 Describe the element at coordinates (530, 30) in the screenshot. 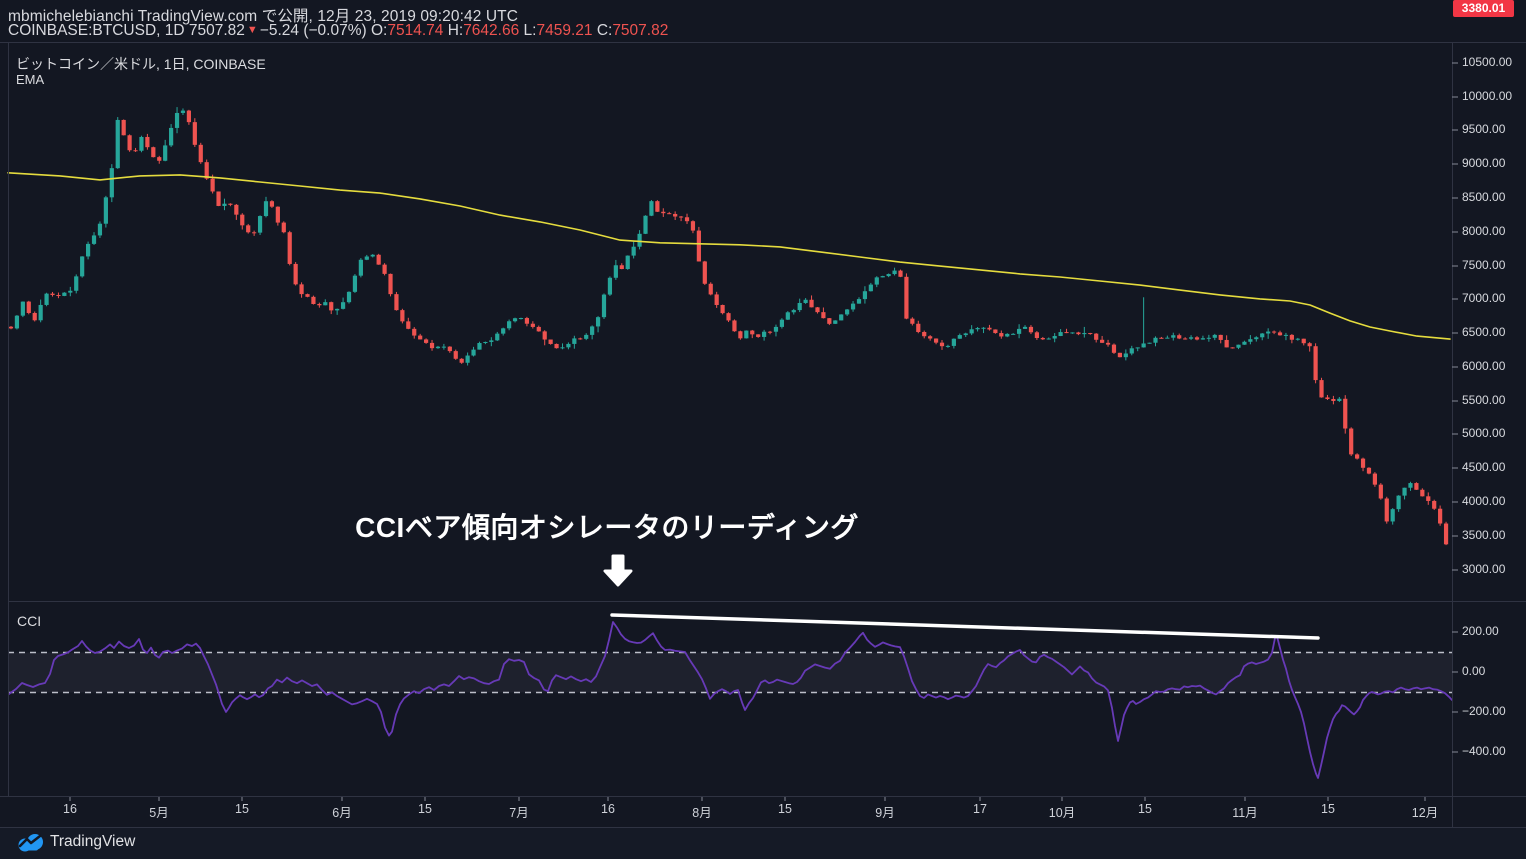

I see `low-label: L:` at that location.